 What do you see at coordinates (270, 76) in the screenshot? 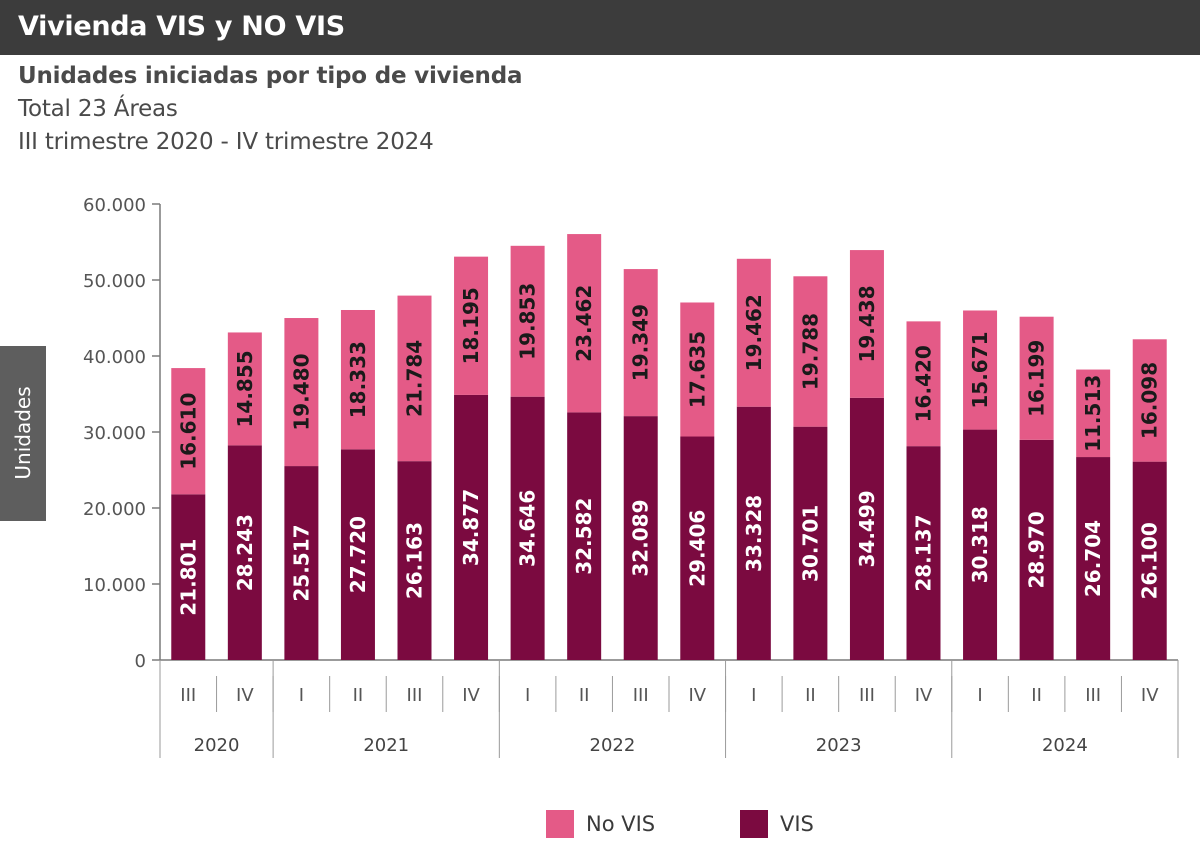
I see `chart-title: Unidades iniciadas por tipo de vivienda` at bounding box center [270, 76].